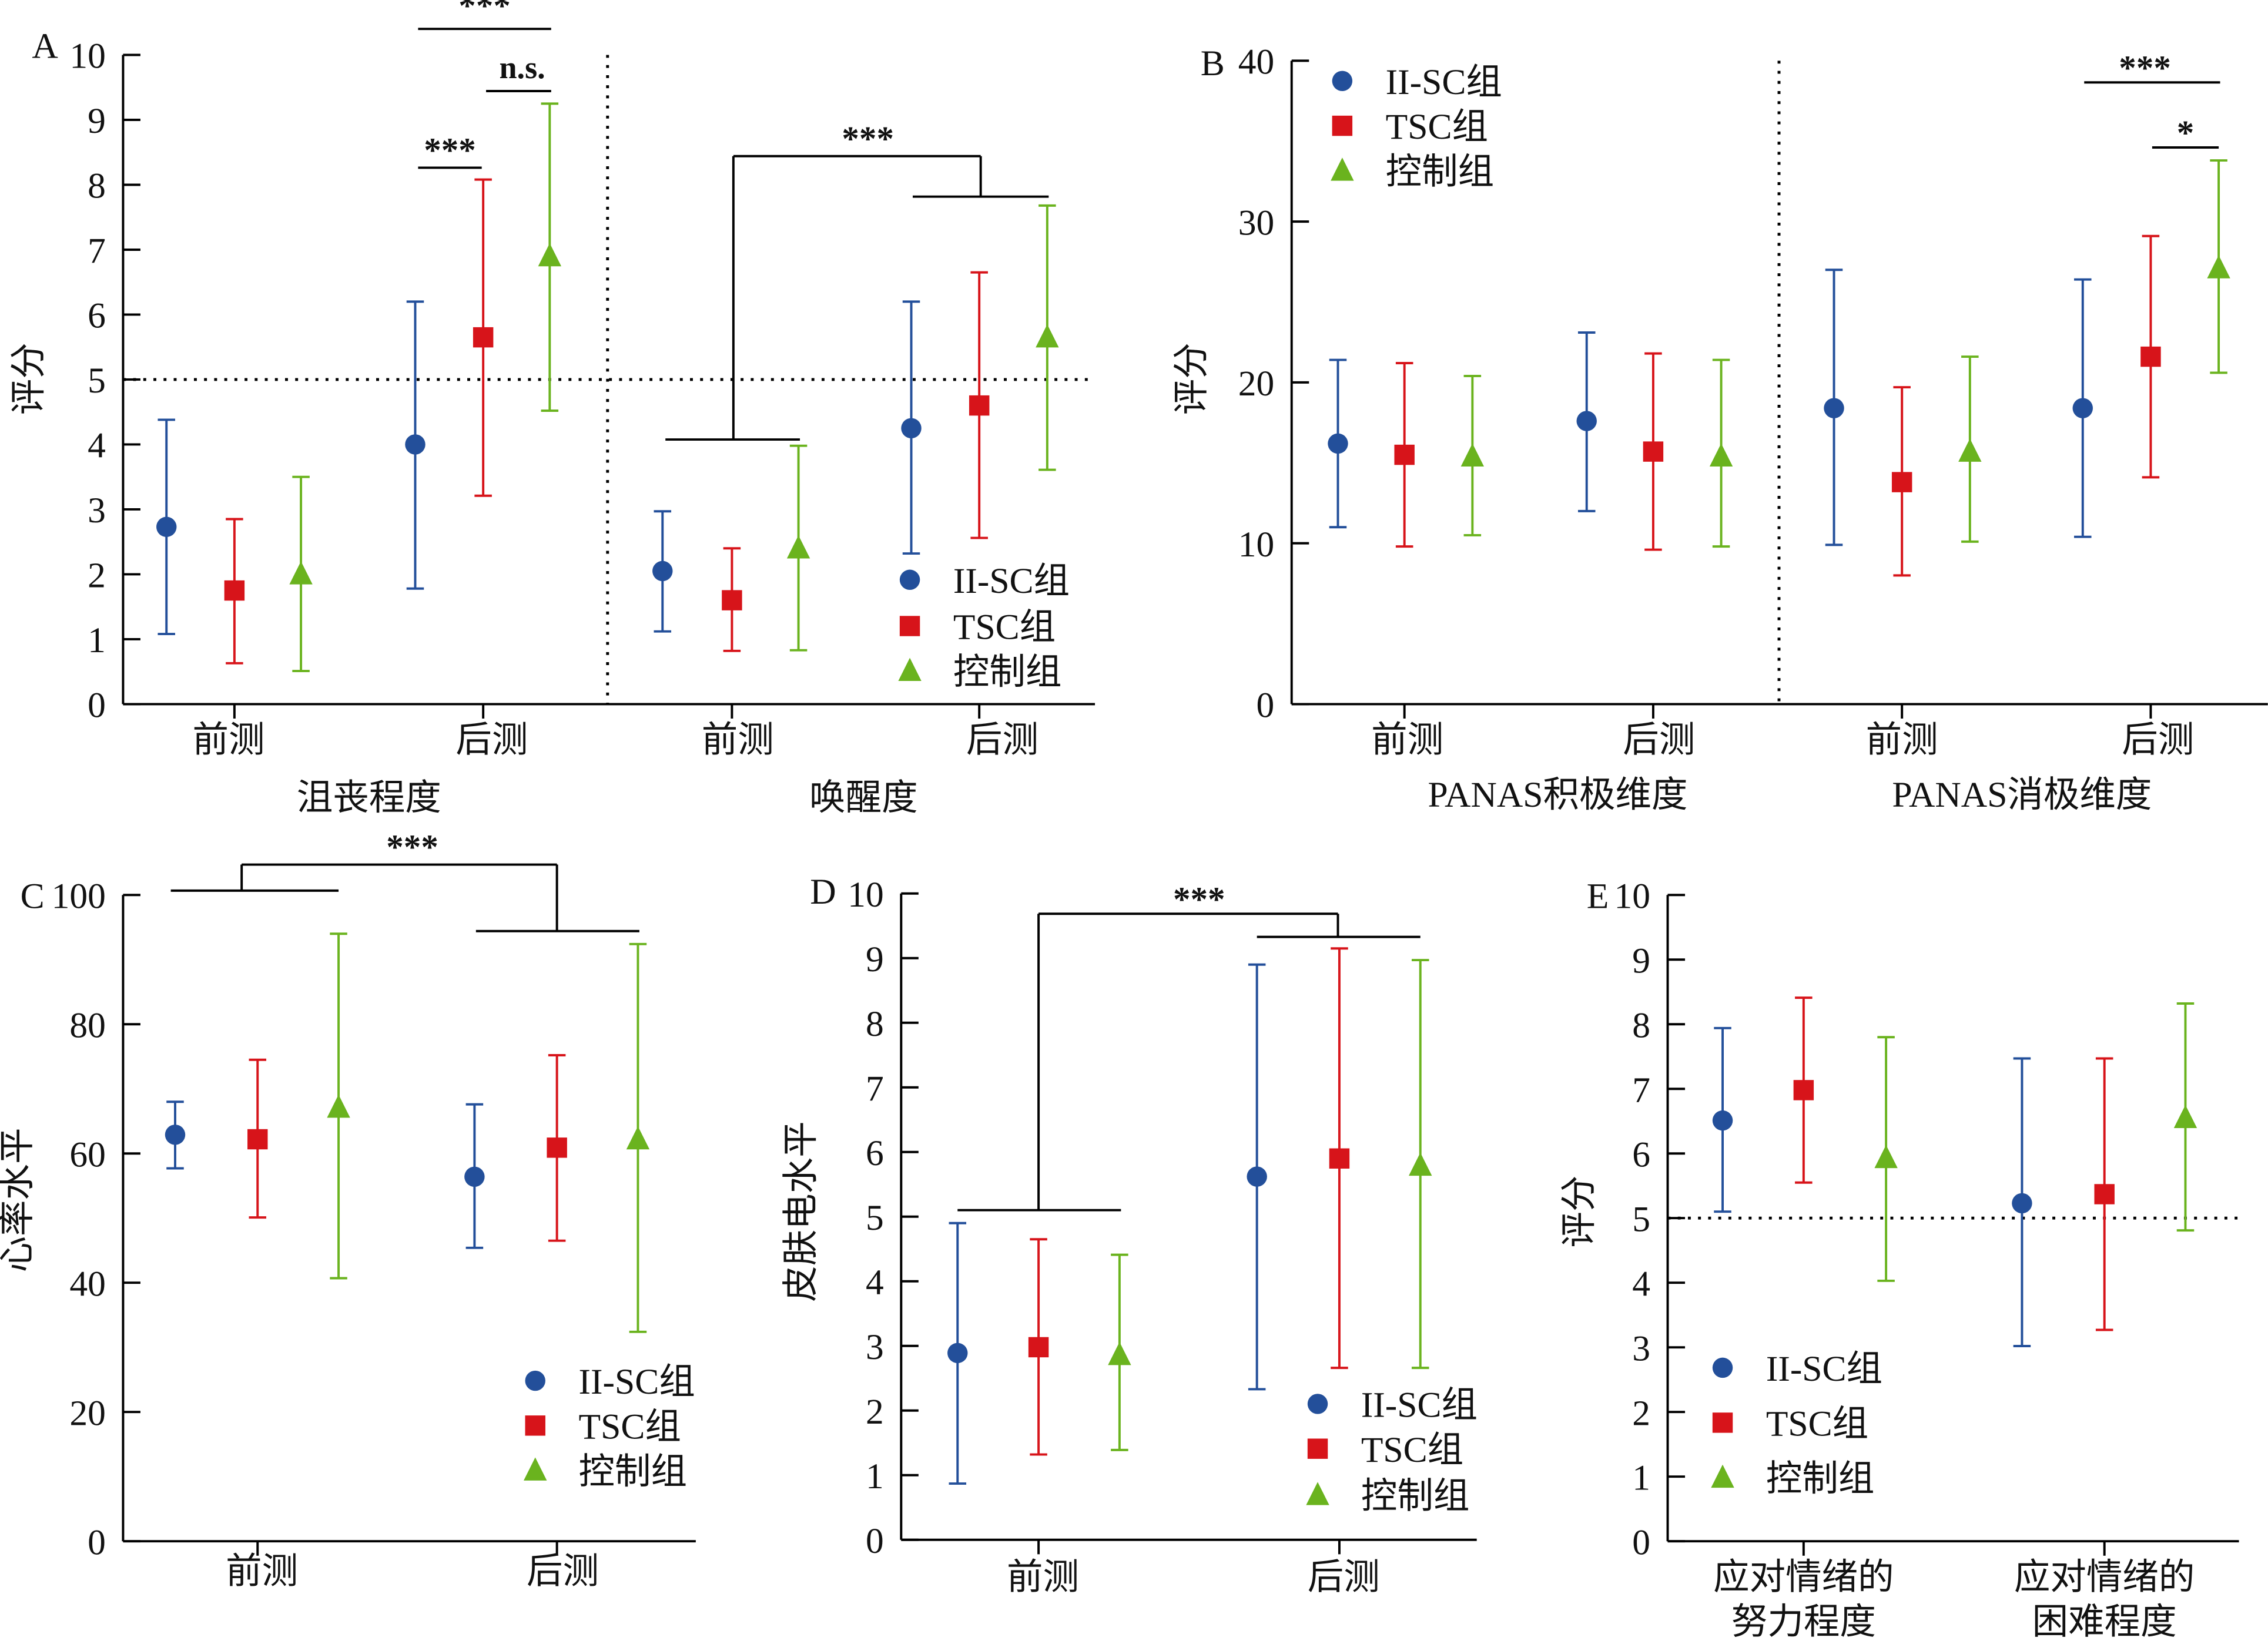  Describe the element at coordinates (2022, 795) in the screenshot. I see `group-label: PANAS消极维度` at that location.